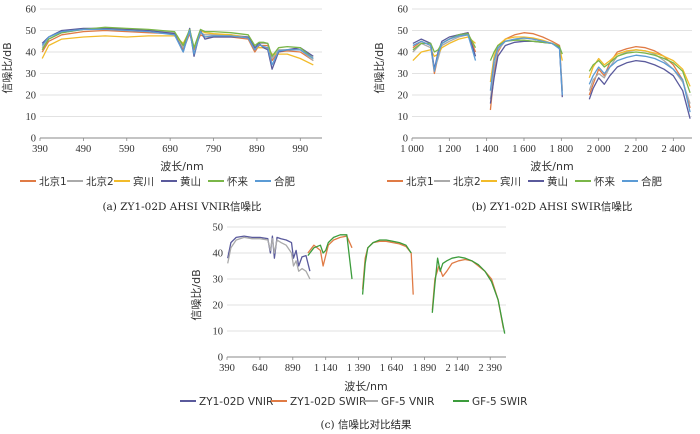 The image size is (700, 434). Describe the element at coordinates (181, 206) in the screenshot. I see `caption-a: (a) ZY1-02D AHSI VNIR信噪比` at that location.